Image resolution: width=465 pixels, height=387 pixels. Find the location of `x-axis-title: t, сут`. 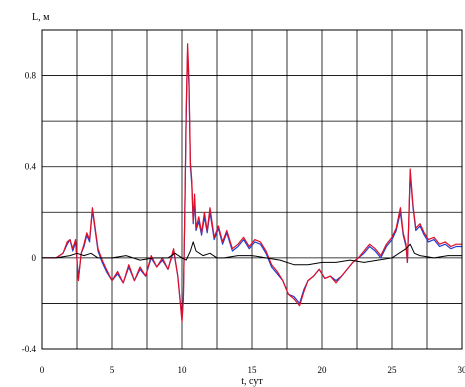

x-axis-title: t, сут is located at coordinates (252, 381).